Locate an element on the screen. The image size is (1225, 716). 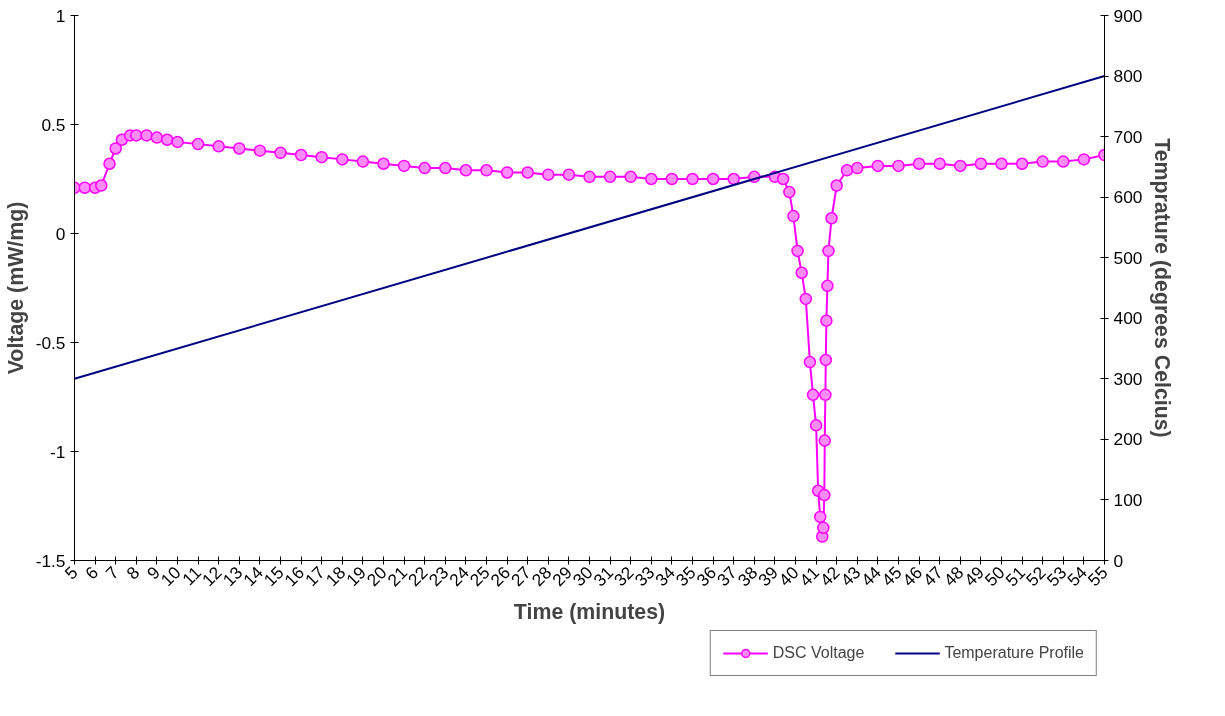
x-tick-label: 6 is located at coordinates (92, 573).